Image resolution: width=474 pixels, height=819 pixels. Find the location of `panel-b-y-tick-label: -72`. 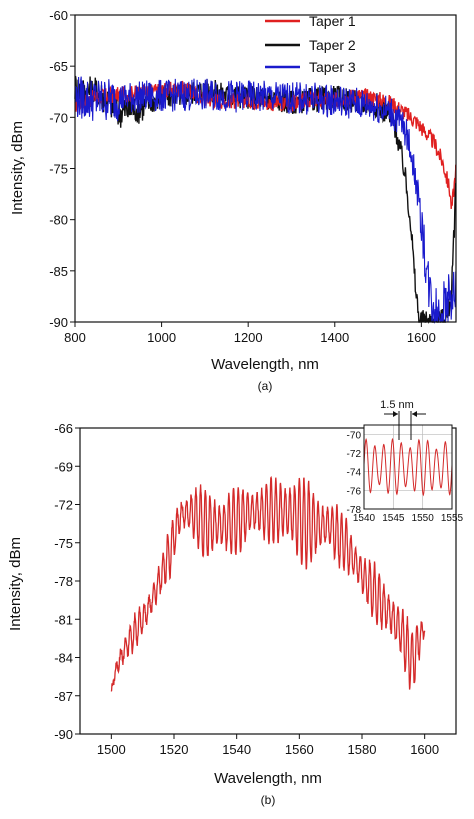

panel-b-y-tick-label: -72 is located at coordinates (63, 505).